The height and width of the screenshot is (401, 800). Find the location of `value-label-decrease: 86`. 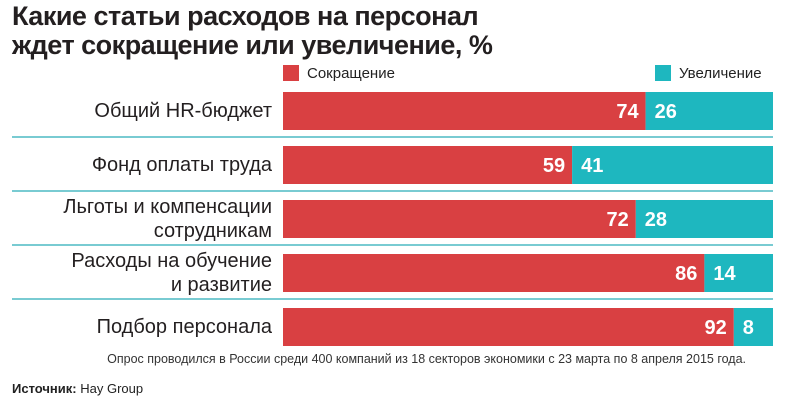

value-label-decrease: 86 is located at coordinates (686, 274).